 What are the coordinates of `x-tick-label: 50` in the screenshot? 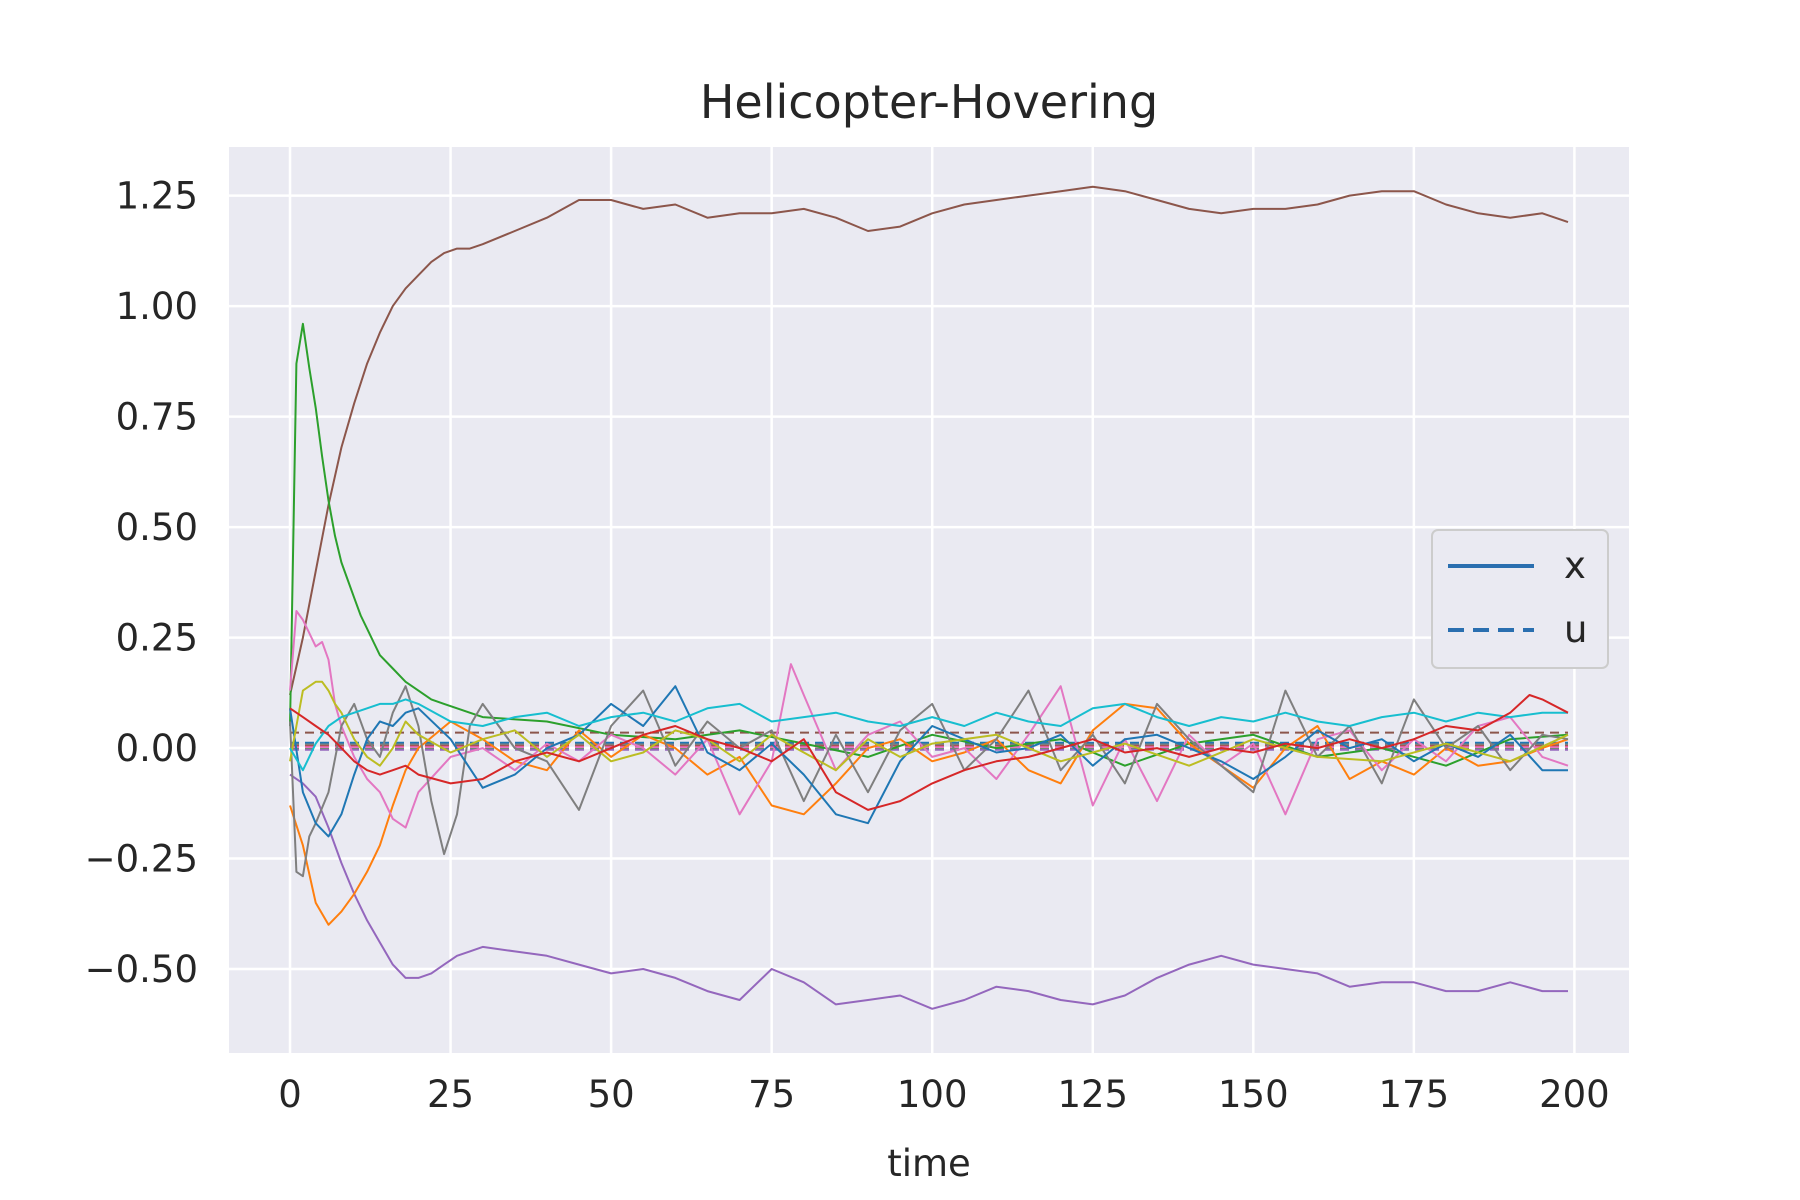 It's located at (611, 1094).